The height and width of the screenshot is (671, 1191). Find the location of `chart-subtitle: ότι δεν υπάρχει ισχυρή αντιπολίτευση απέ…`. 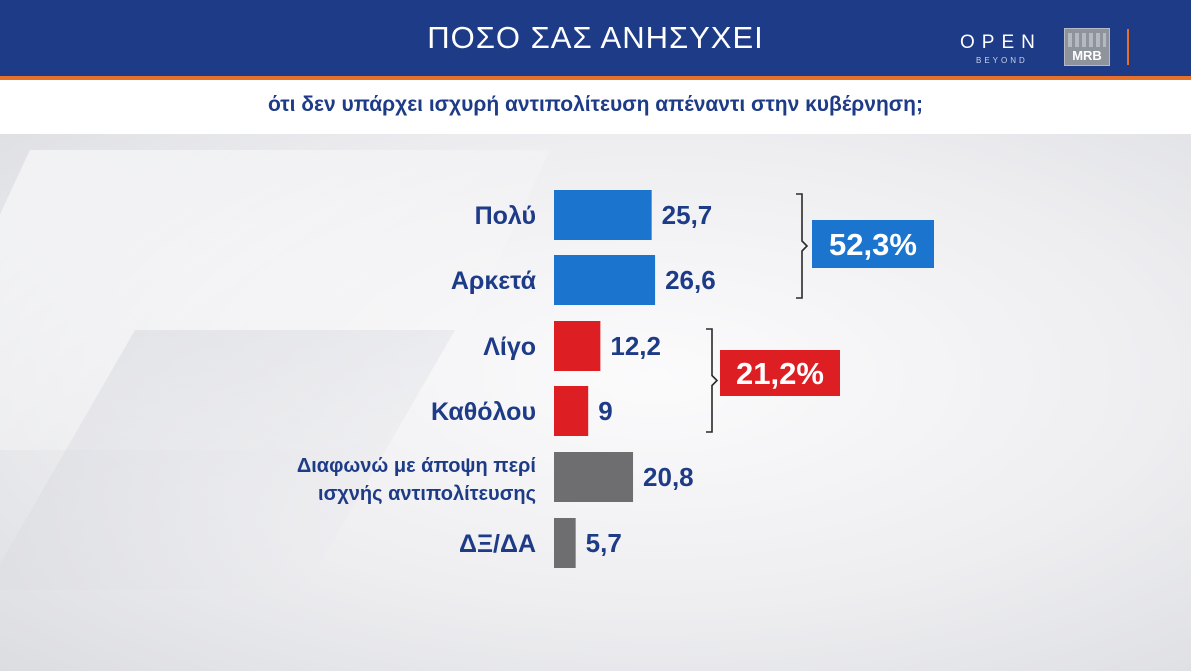

chart-subtitle: ότι δεν υπάρχει ισχυρή αντιπολίτευση απέ… is located at coordinates (595, 104).